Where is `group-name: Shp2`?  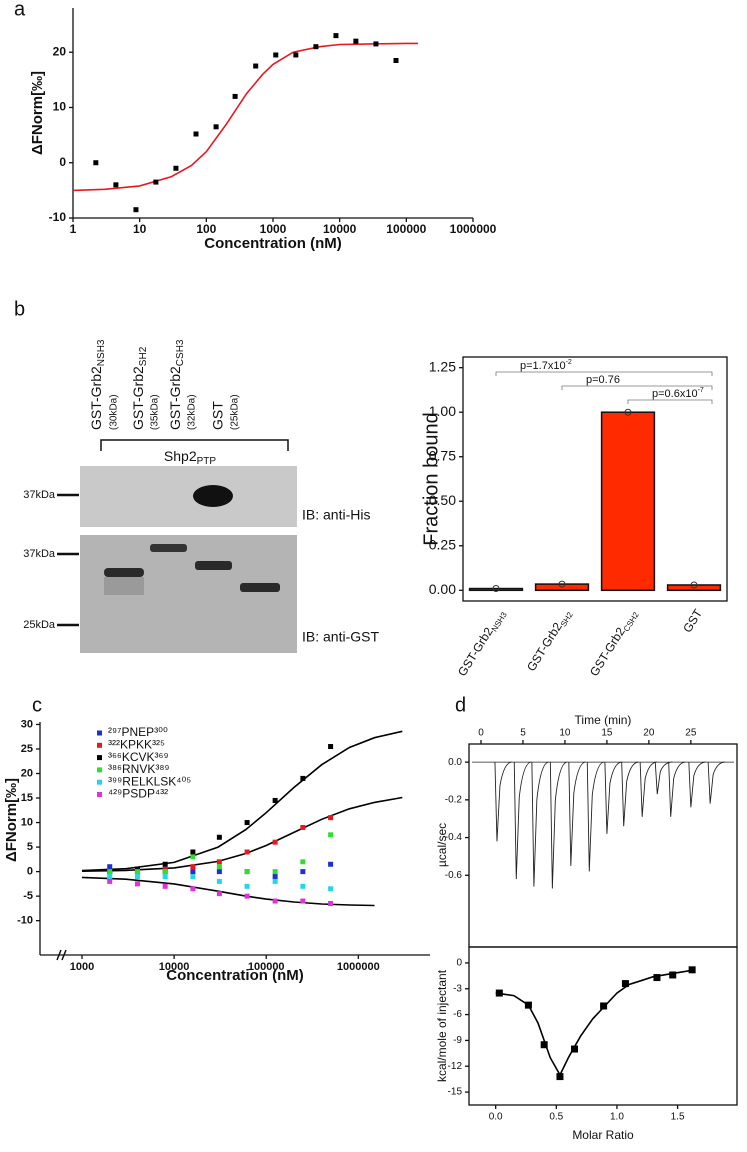
group-name: Shp2 is located at coordinates (180, 456).